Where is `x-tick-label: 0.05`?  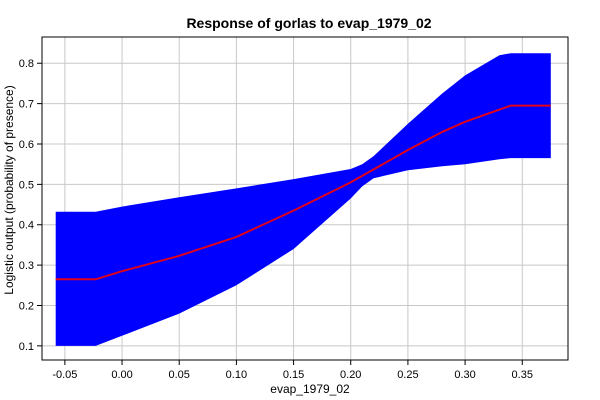
x-tick-label: 0.05 is located at coordinates (179, 375).